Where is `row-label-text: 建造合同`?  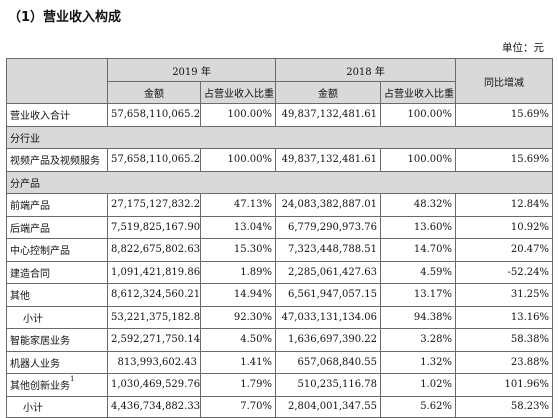 row-label-text: 建造合同 is located at coordinates (30, 274).